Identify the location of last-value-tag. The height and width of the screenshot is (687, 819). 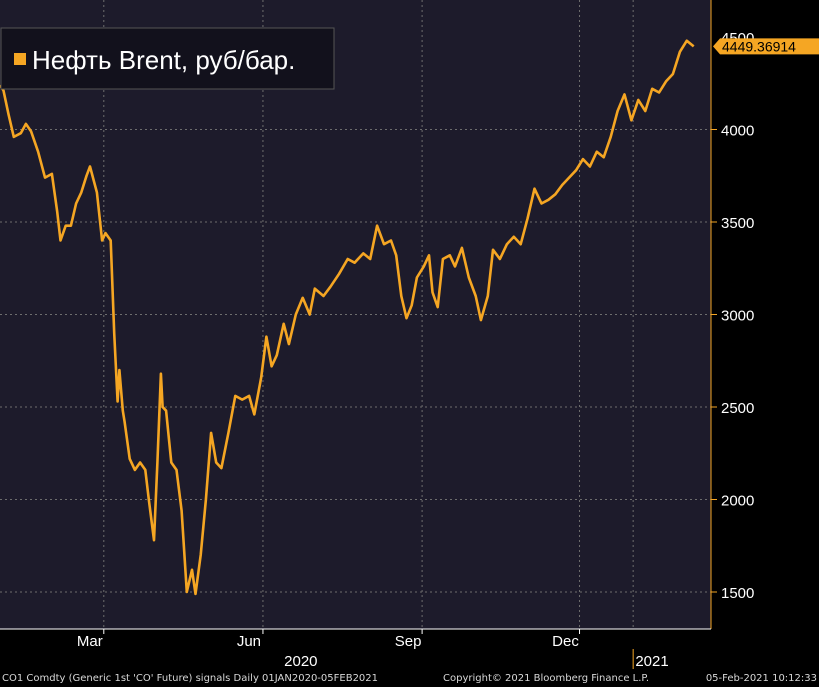
(766, 46).